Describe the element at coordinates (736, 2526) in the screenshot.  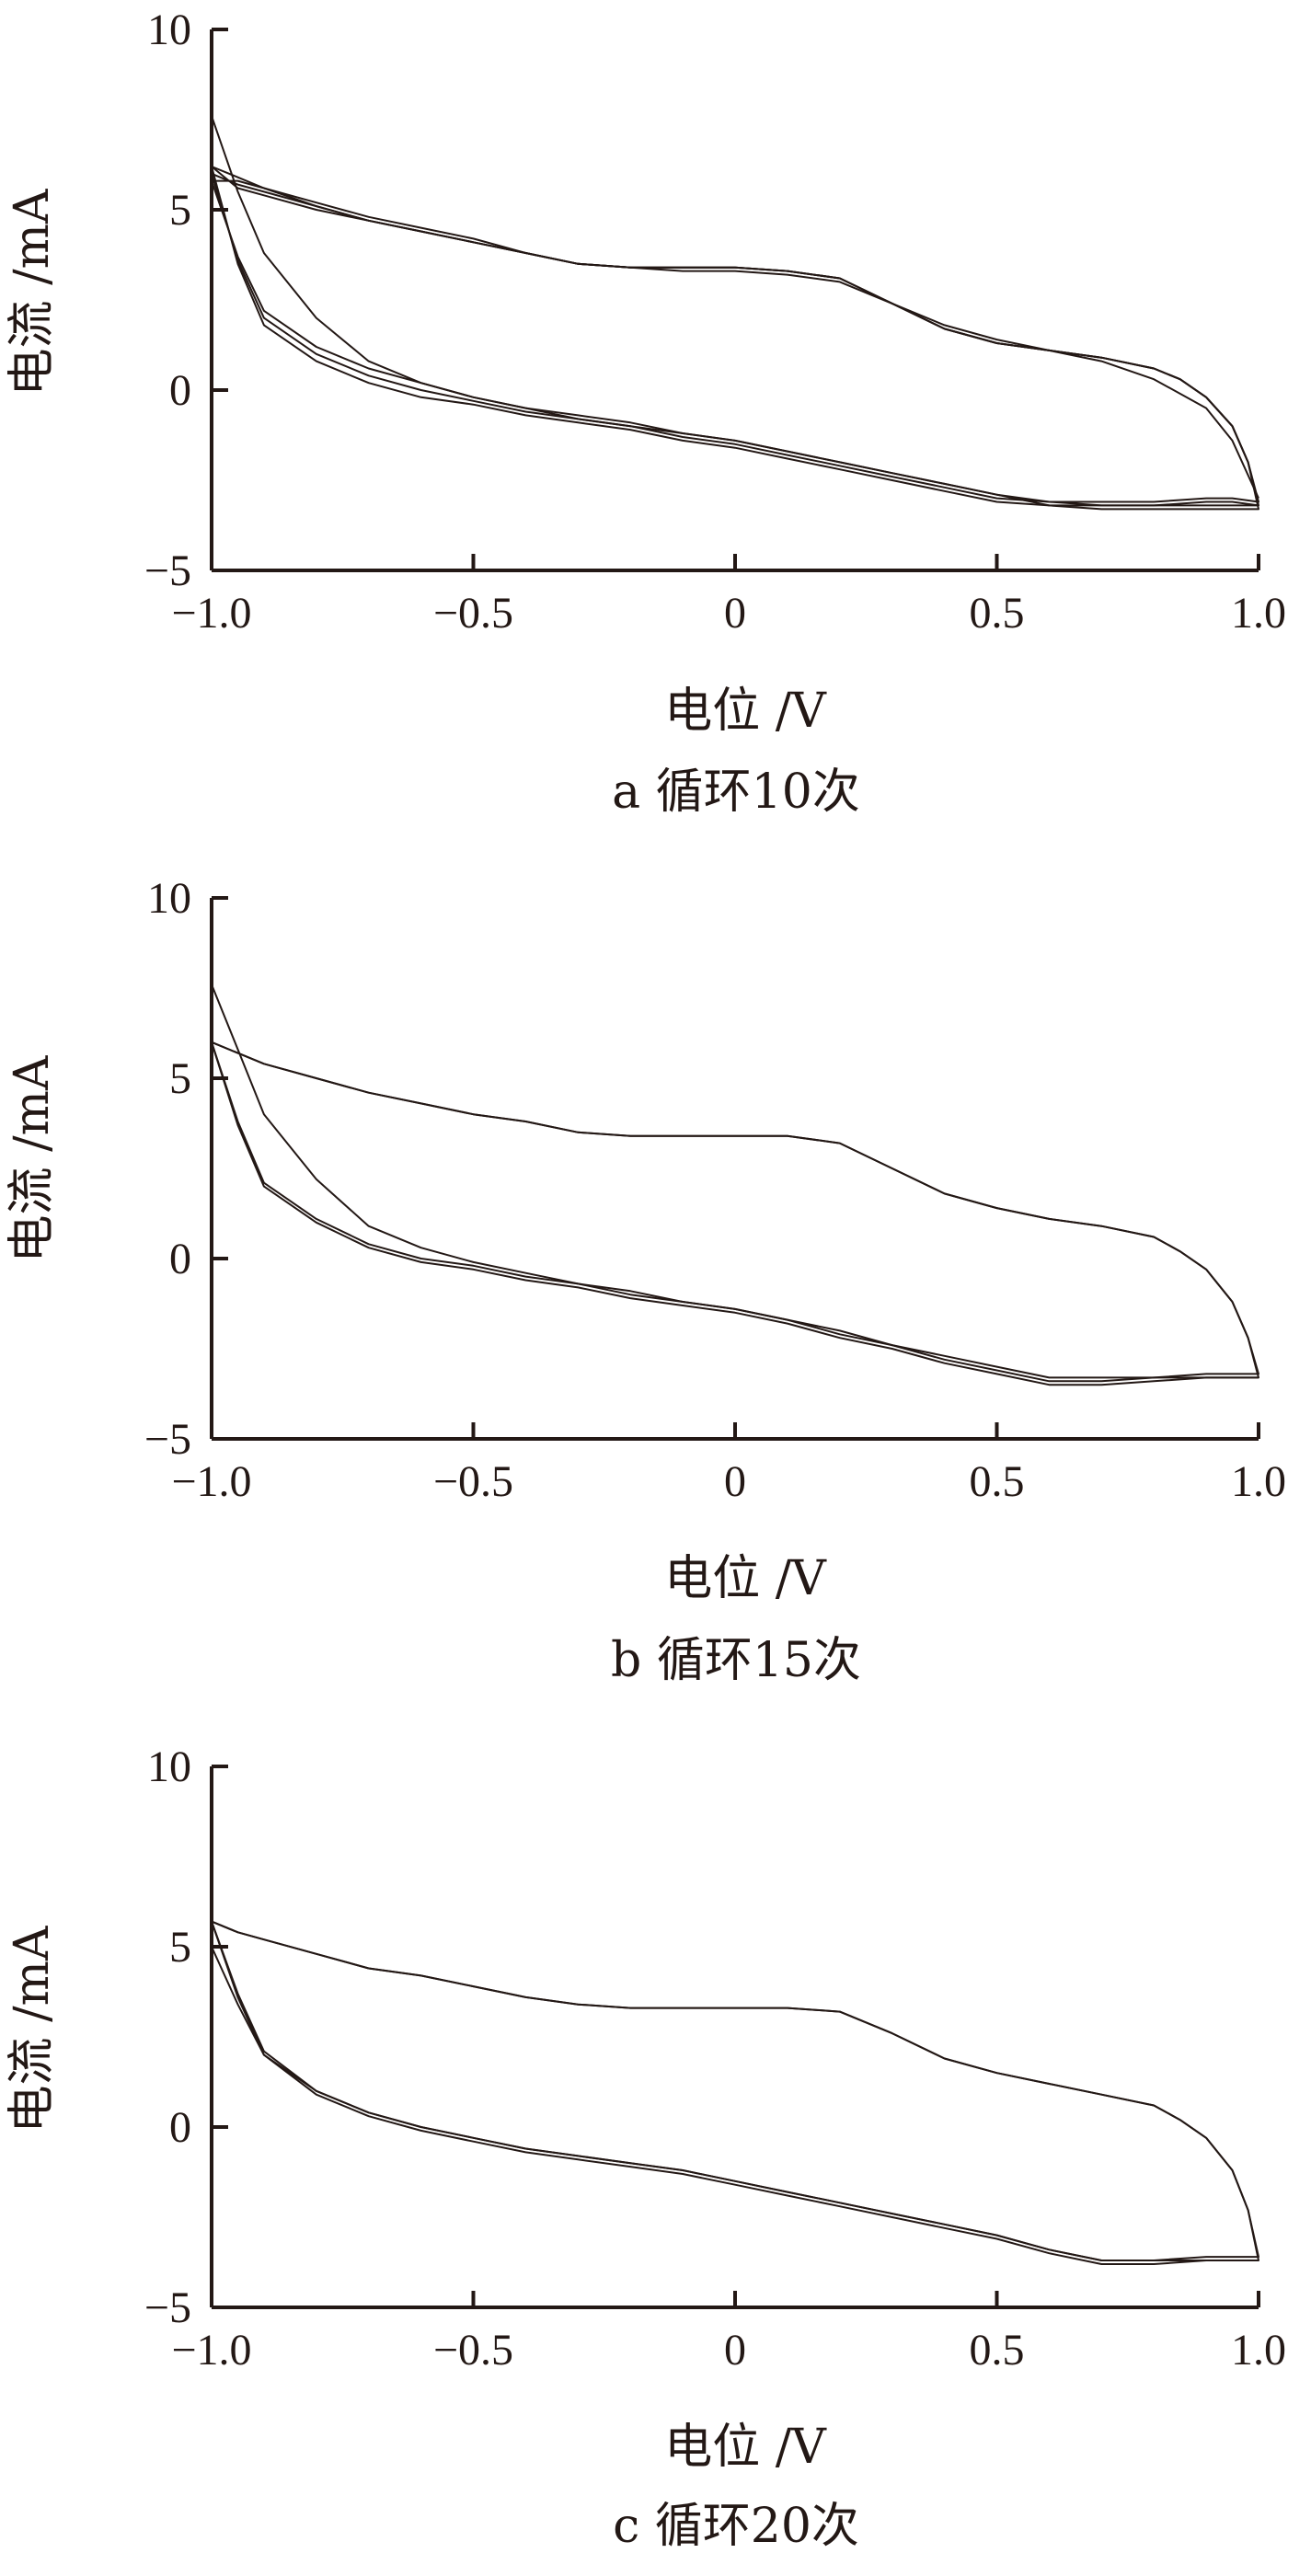
I see `panel-caption: c 循环20次` at that location.